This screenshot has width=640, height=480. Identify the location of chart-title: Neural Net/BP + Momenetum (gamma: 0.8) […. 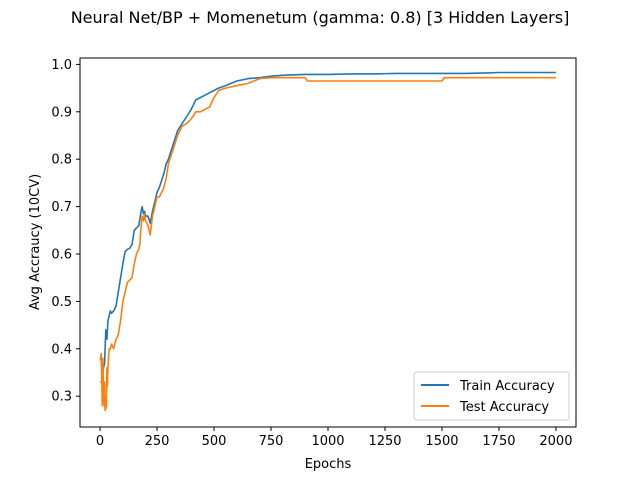
(320, 17).